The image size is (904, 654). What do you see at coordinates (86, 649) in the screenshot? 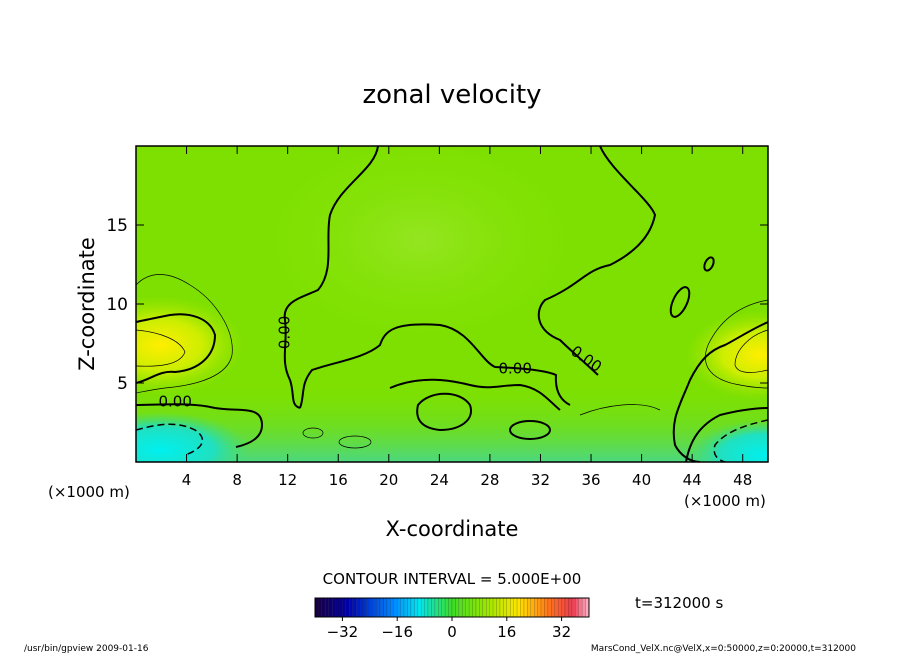
I see `footer-left: /usr/bin/gpview 2009-01-16` at bounding box center [86, 649].